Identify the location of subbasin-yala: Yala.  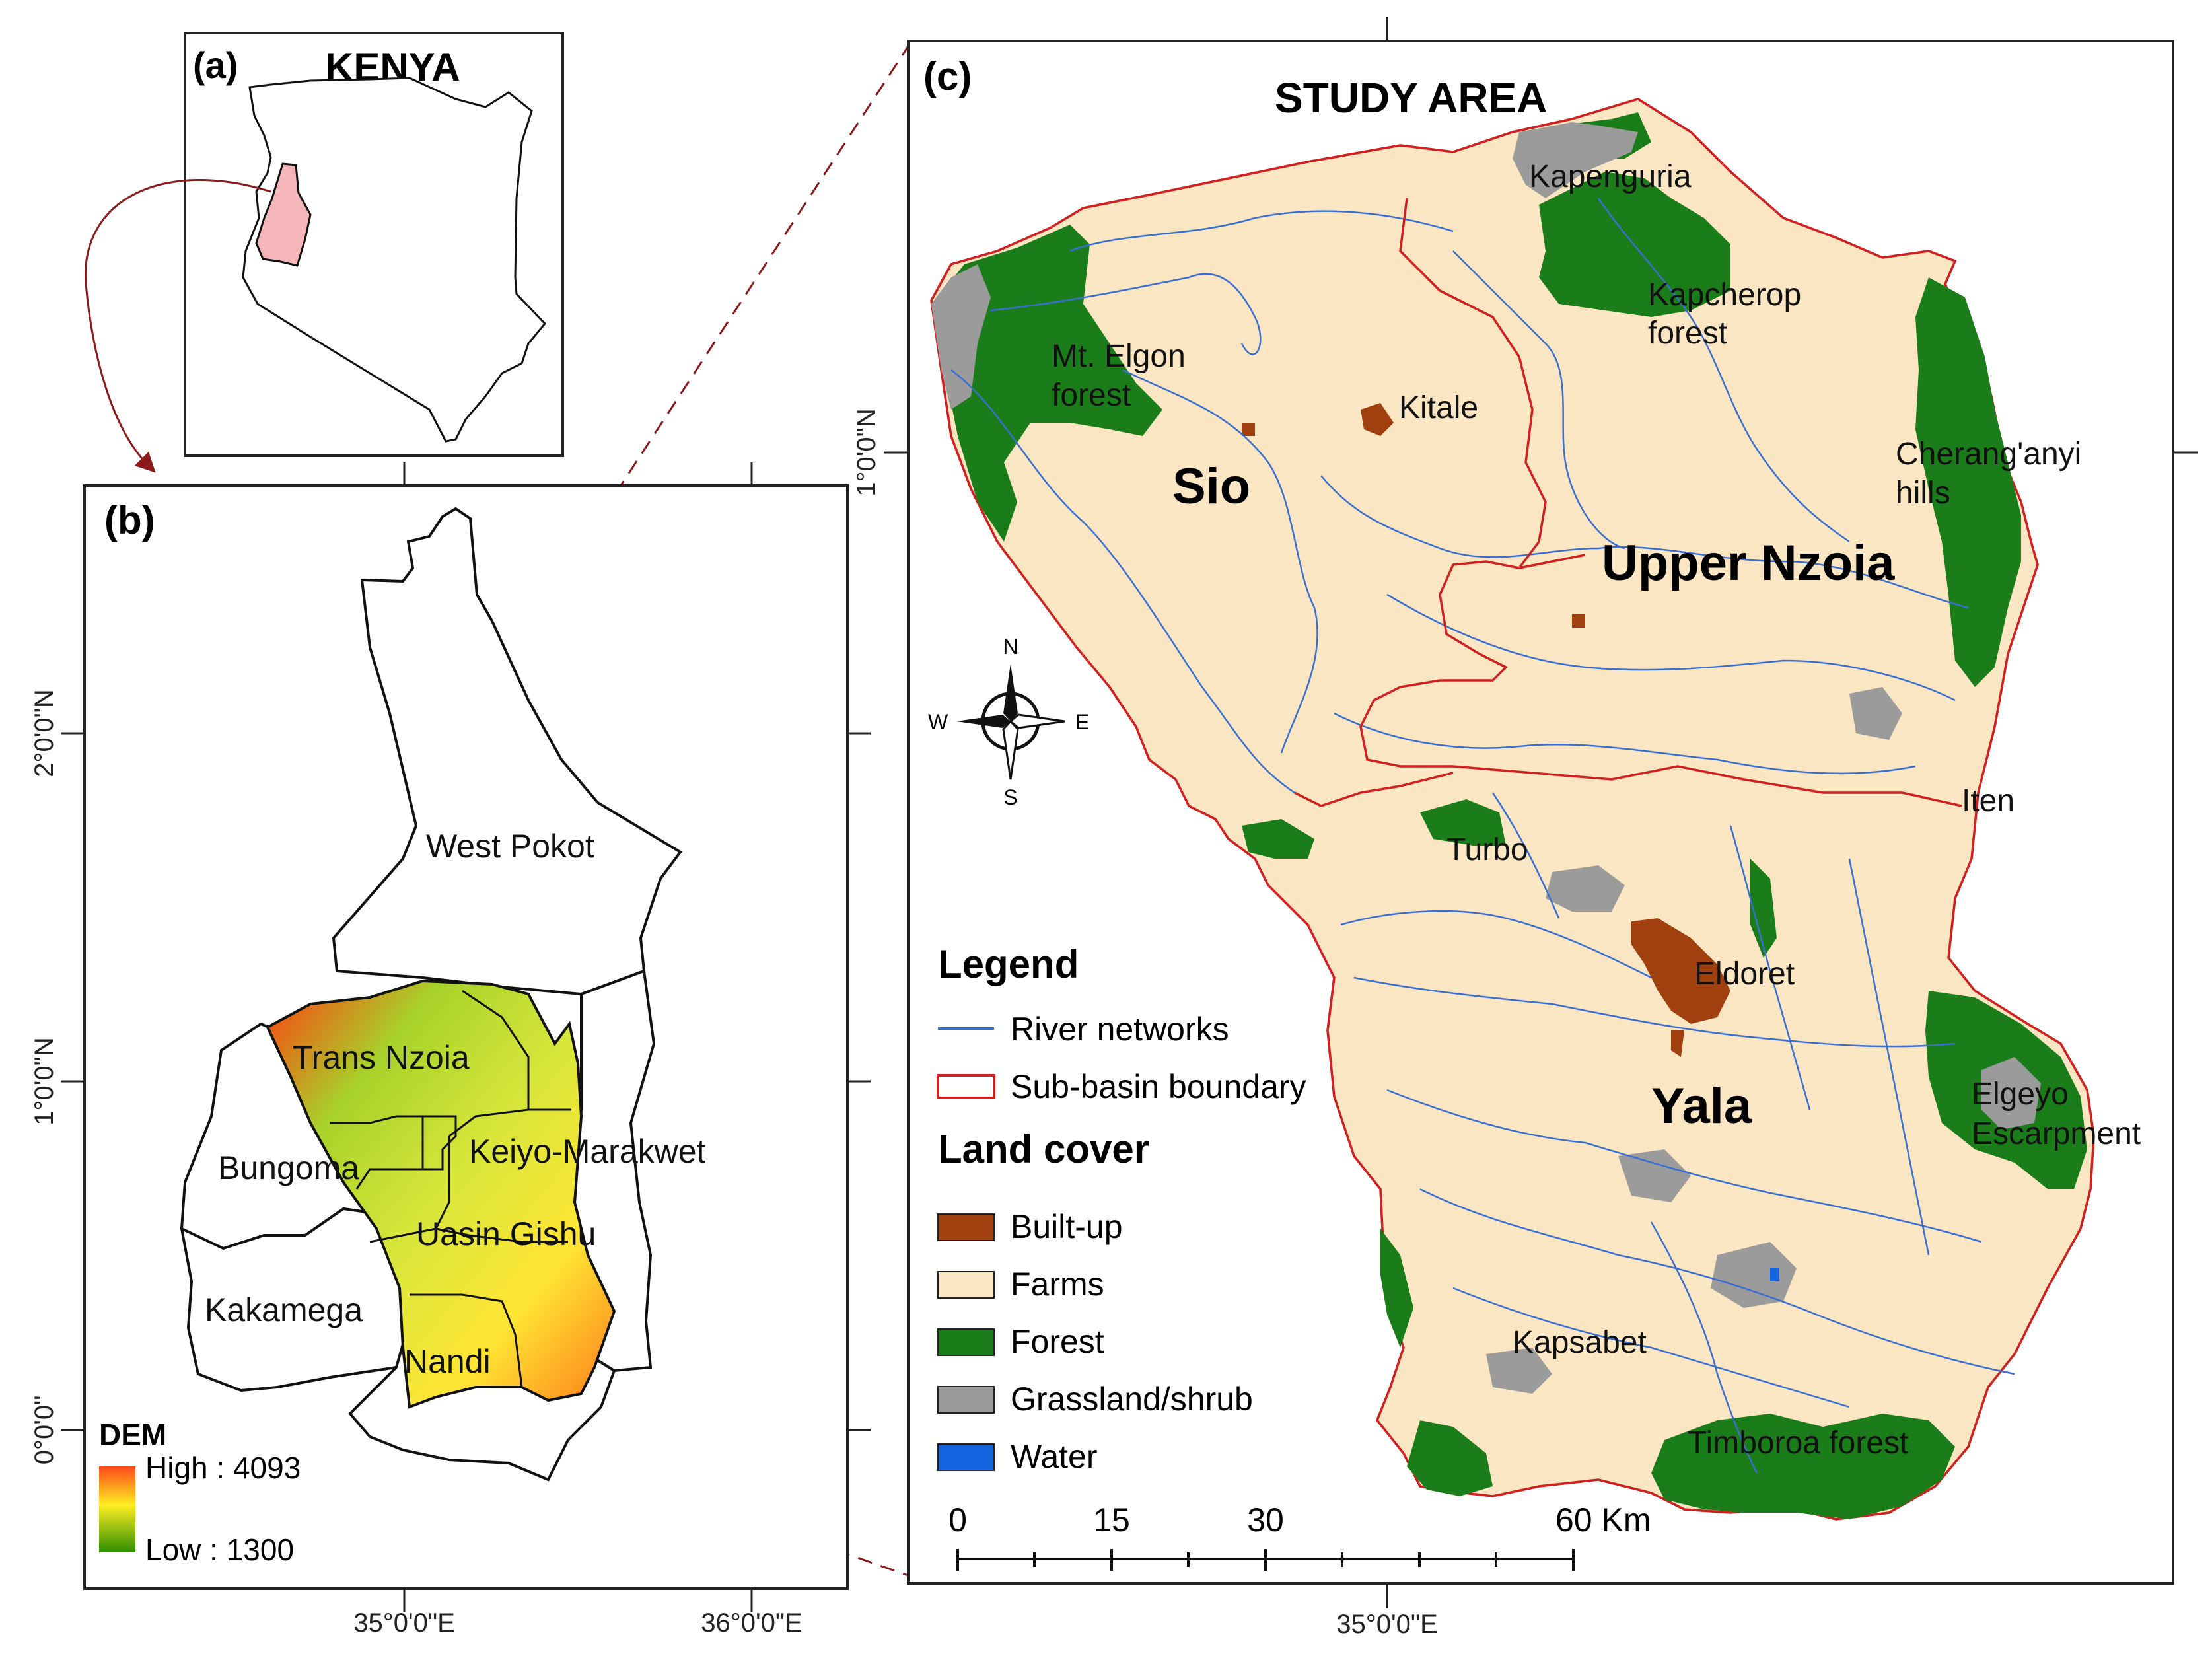
(1701, 1106).